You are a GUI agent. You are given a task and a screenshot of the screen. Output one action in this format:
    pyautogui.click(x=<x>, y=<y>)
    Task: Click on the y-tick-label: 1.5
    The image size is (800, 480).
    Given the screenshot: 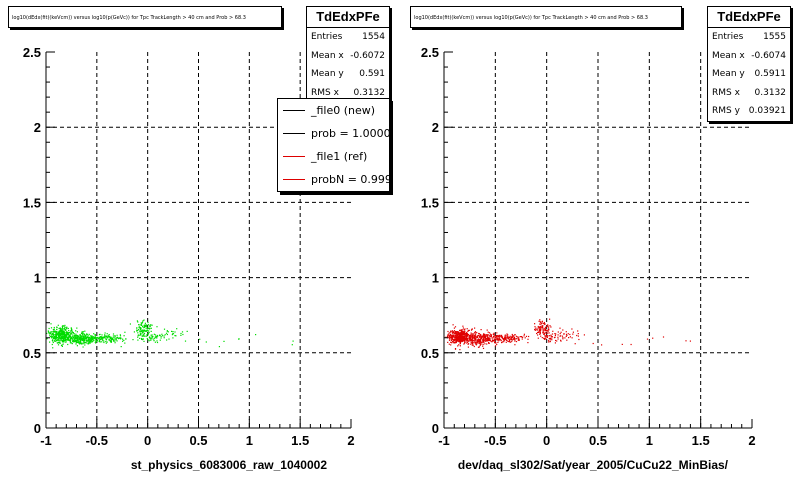 What is the action you would take?
    pyautogui.click(x=430, y=202)
    